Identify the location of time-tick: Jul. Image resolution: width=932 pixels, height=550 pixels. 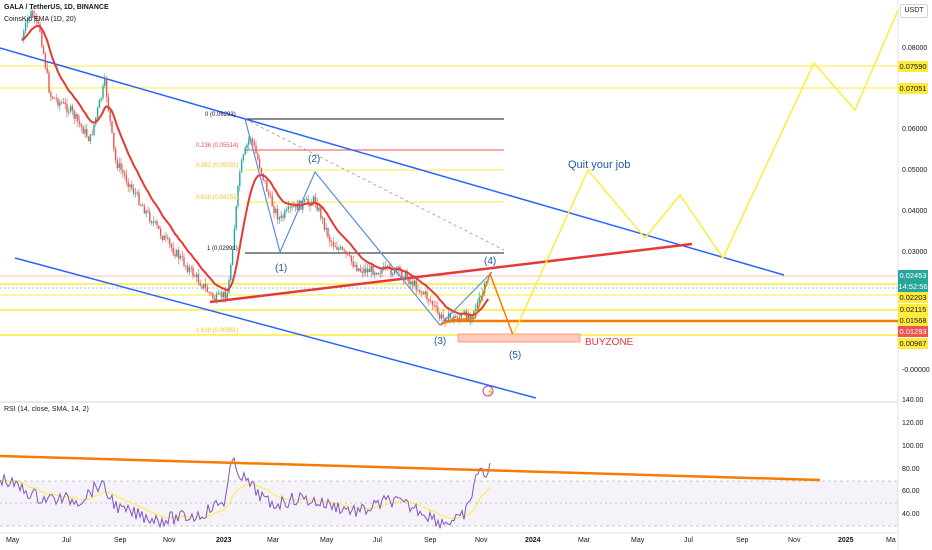
(377, 540).